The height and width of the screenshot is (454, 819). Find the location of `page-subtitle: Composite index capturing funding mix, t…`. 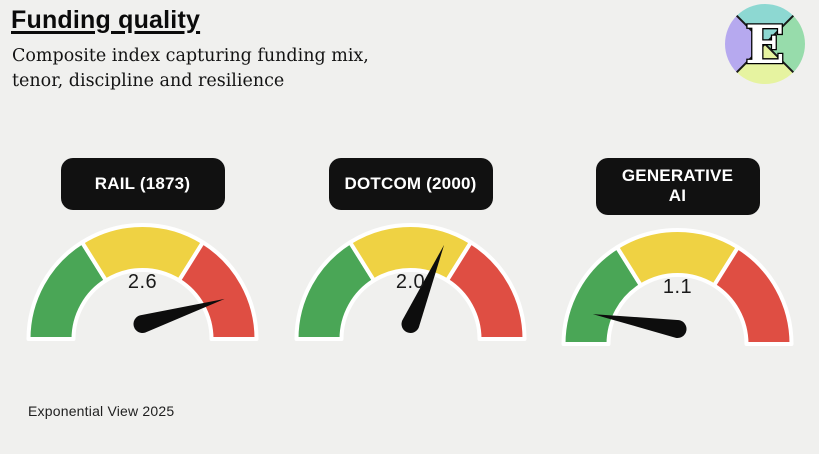

page-subtitle: Composite index capturing funding mix, t… is located at coordinates (190, 69).